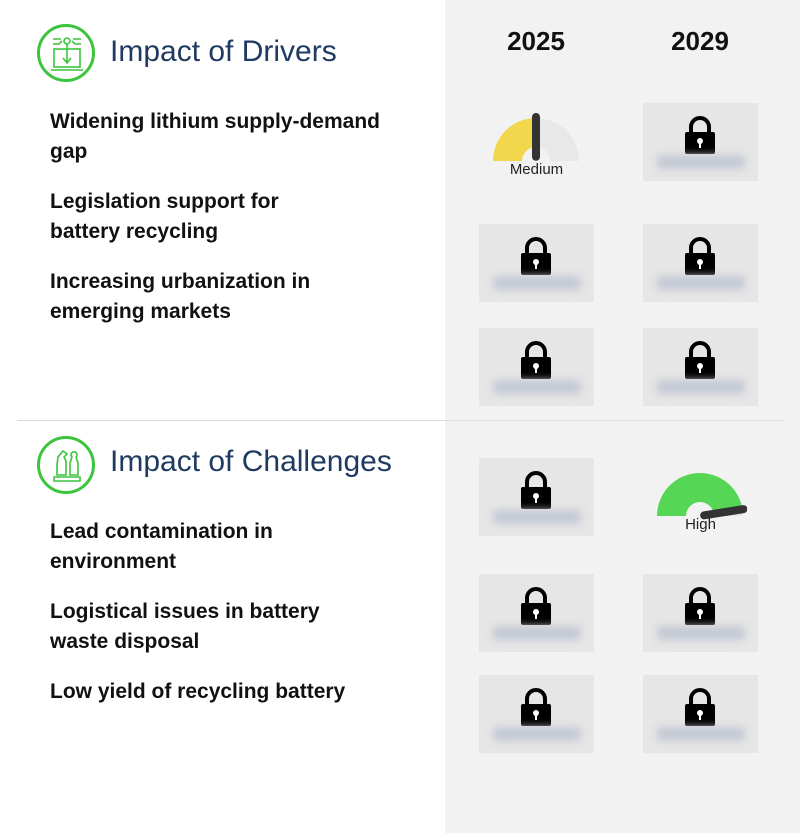  What do you see at coordinates (66, 465) in the screenshot?
I see `chess-pieces-icon` at bounding box center [66, 465].